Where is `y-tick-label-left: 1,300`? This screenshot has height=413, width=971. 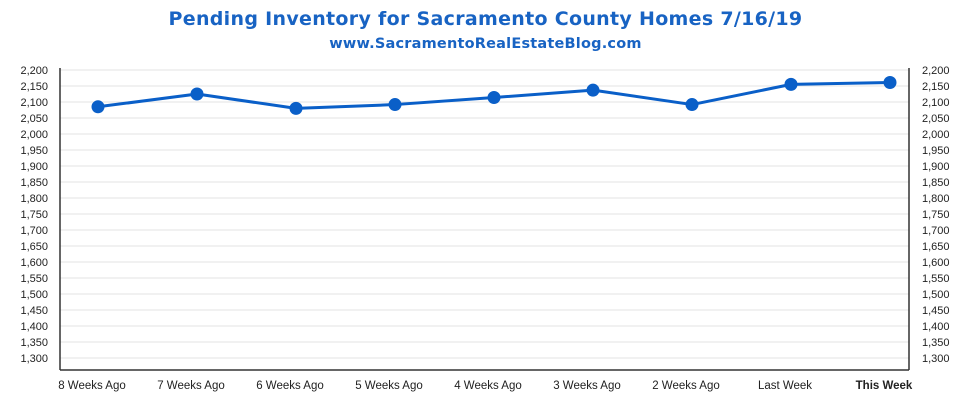 y-tick-label-left: 1,300 is located at coordinates (34, 359).